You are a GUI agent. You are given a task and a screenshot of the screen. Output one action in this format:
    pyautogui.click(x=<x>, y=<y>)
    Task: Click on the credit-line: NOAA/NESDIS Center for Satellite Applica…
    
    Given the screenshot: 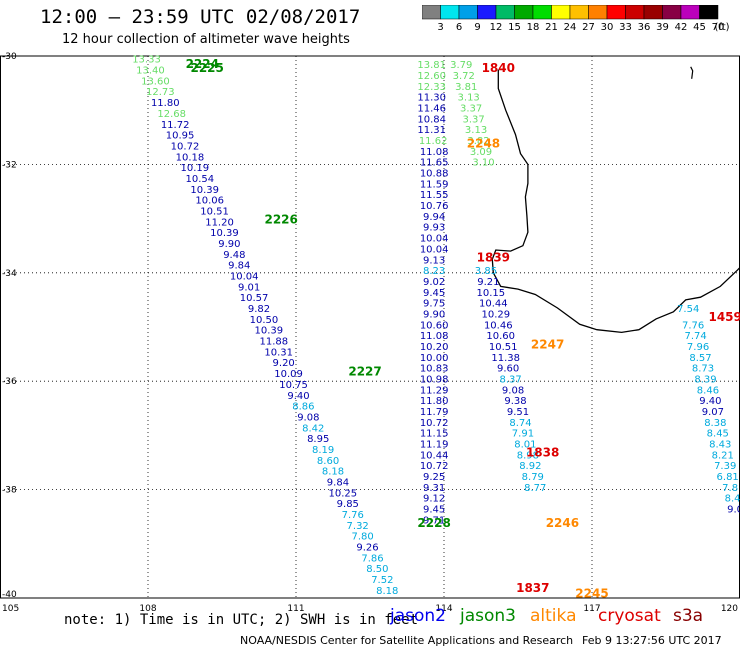 What is the action you would take?
    pyautogui.click(x=407, y=640)
    